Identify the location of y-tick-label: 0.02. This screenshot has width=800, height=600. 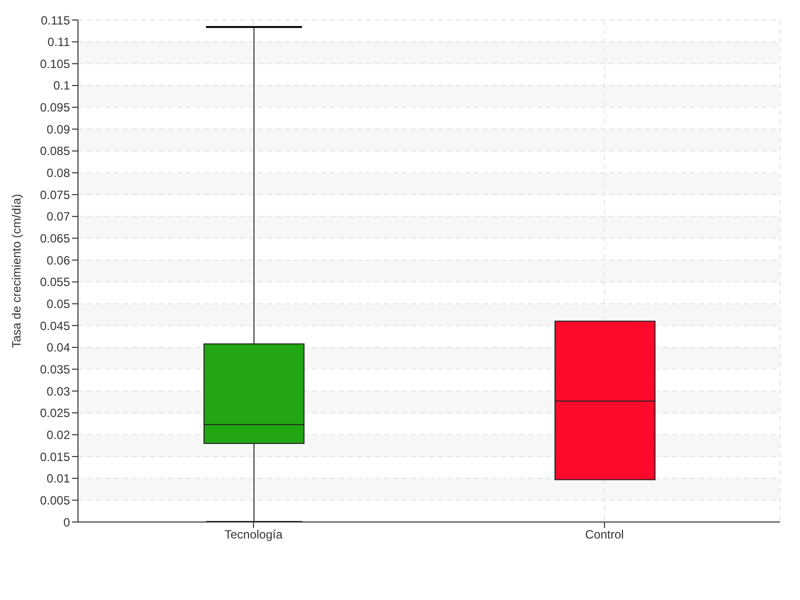
(58, 435).